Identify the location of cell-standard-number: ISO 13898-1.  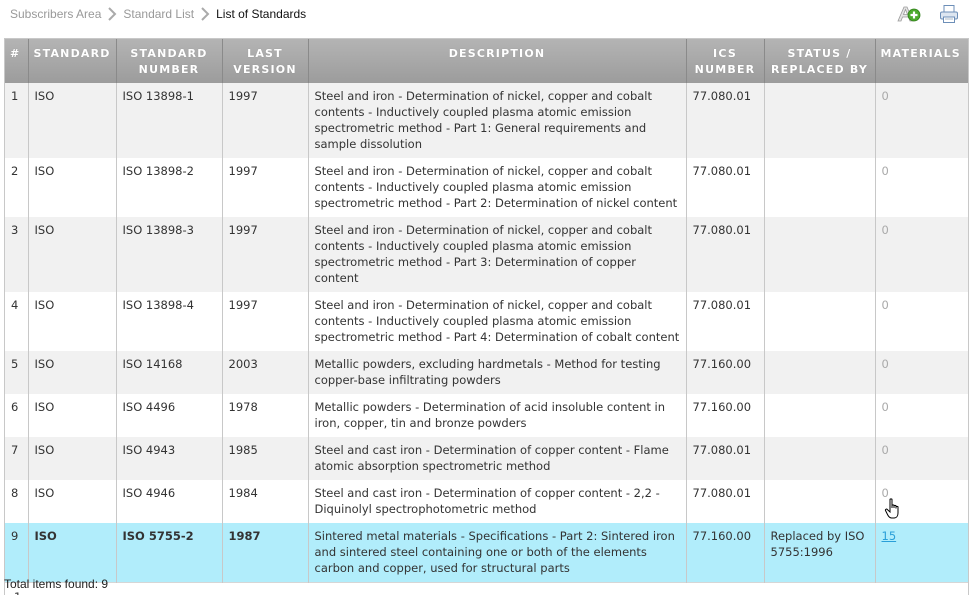
(169, 120).